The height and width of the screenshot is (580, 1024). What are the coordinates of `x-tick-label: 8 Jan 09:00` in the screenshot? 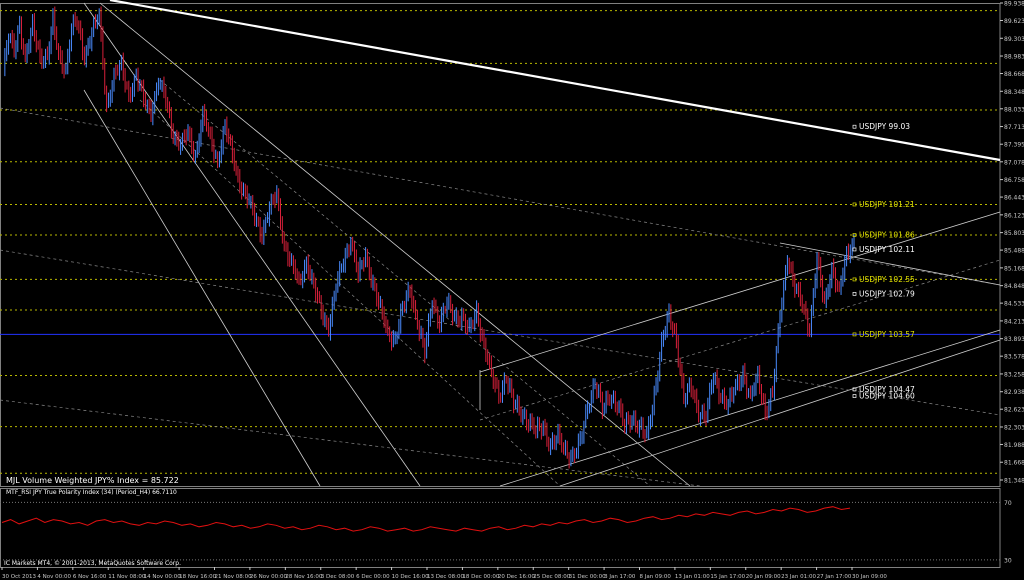 It's located at (656, 577).